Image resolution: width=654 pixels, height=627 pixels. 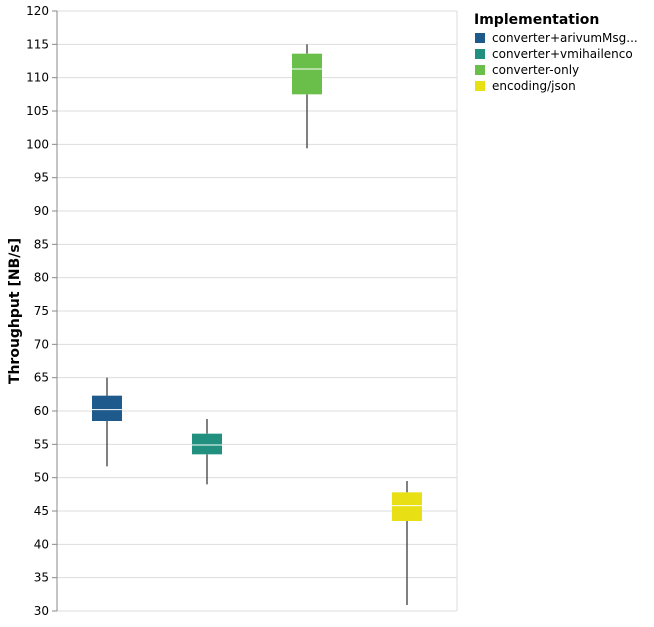 What do you see at coordinates (41, 611) in the screenshot?
I see `y-tick-label: 30` at bounding box center [41, 611].